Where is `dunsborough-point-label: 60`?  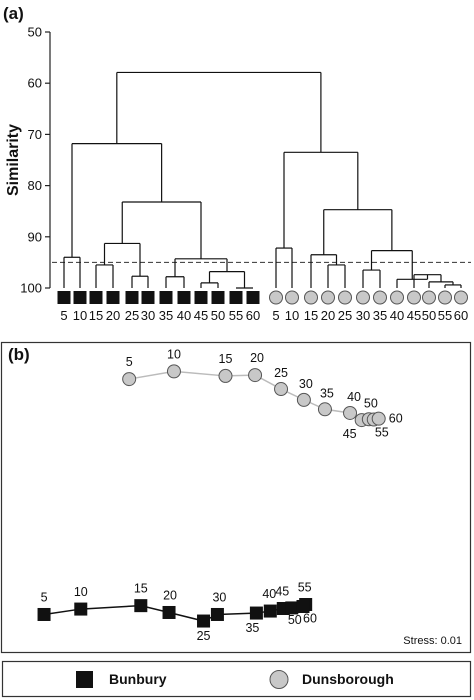 dunsborough-point-label: 60 is located at coordinates (396, 419).